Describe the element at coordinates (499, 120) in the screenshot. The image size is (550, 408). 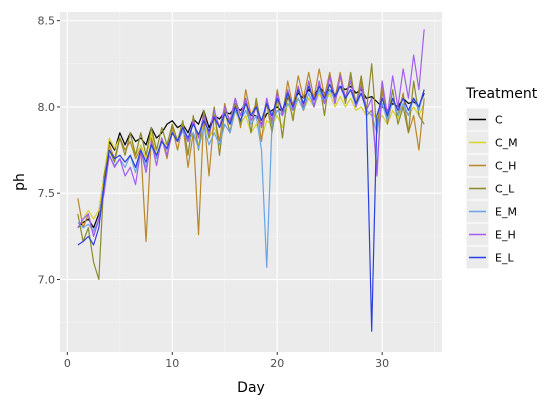
I see `legend-label: C` at that location.